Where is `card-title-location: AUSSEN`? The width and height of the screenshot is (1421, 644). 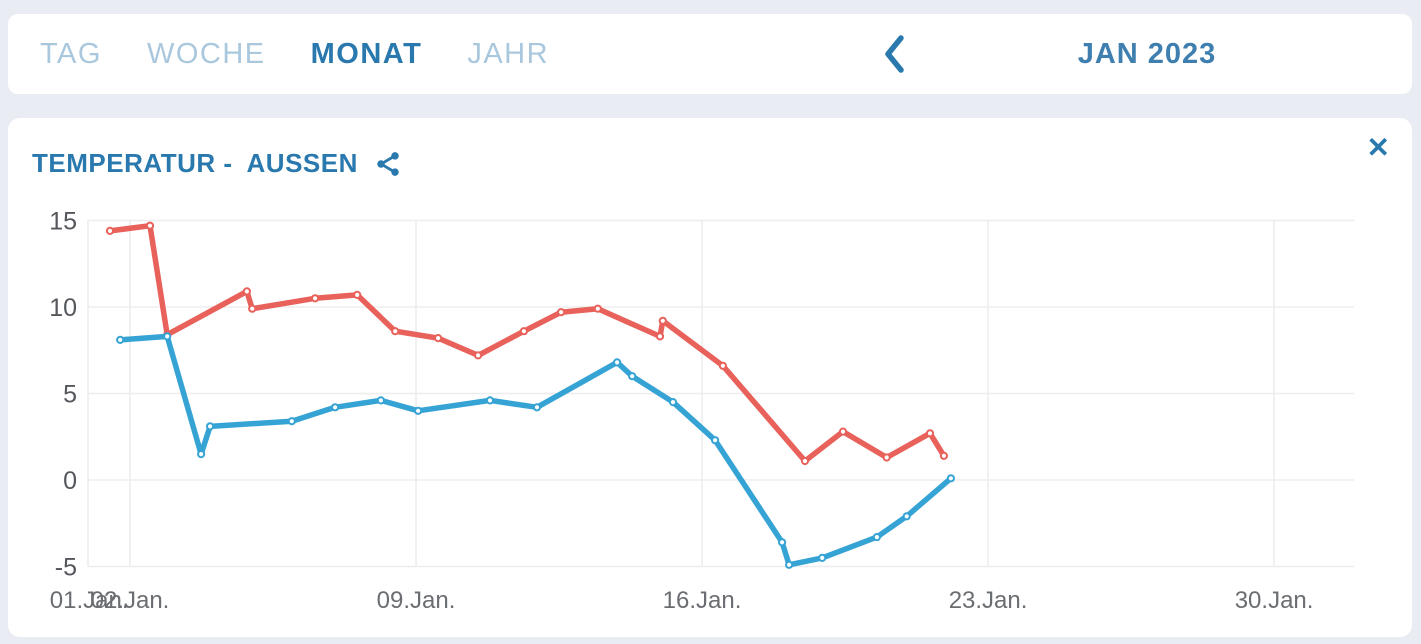
card-title-location: AUSSEN is located at coordinates (302, 163).